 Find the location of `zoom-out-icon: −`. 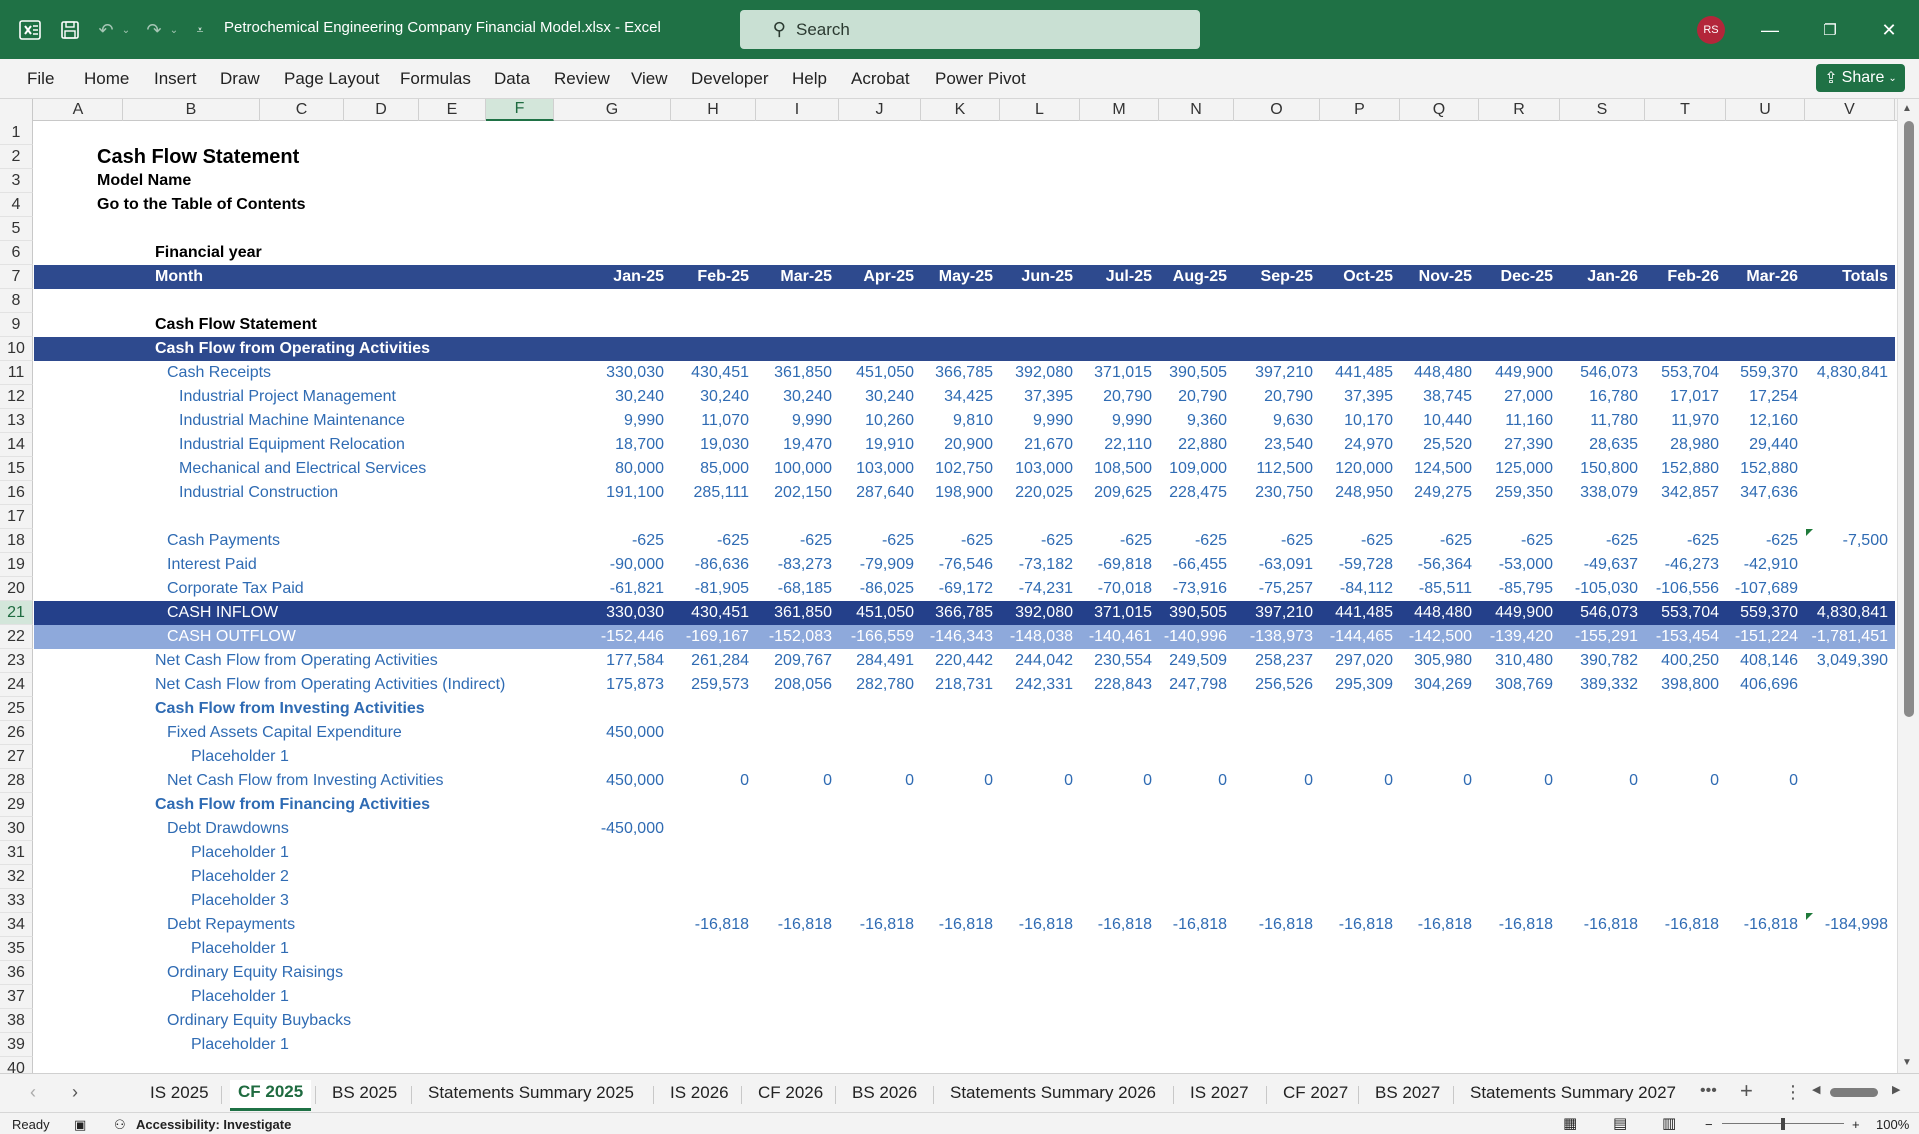

zoom-out-icon: − is located at coordinates (1709, 1124).